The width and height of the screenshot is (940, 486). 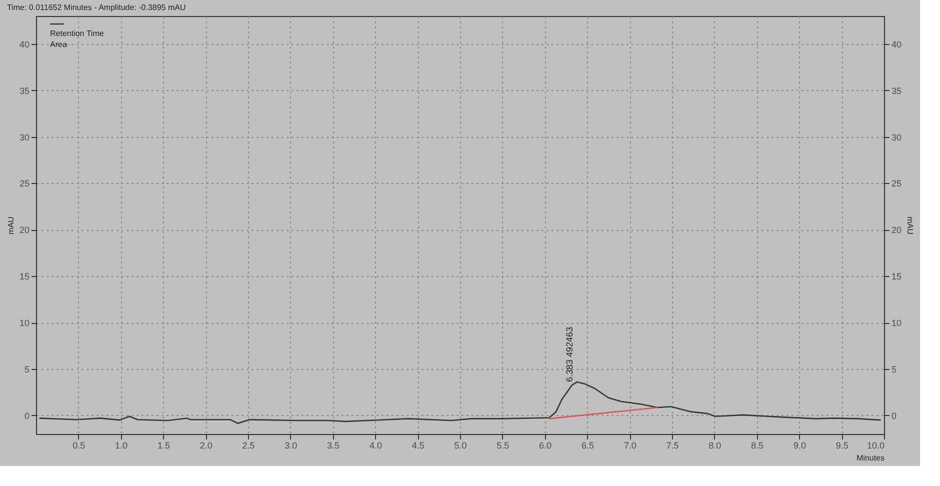 I want to click on x-tick-label: 6.0, so click(x=545, y=445).